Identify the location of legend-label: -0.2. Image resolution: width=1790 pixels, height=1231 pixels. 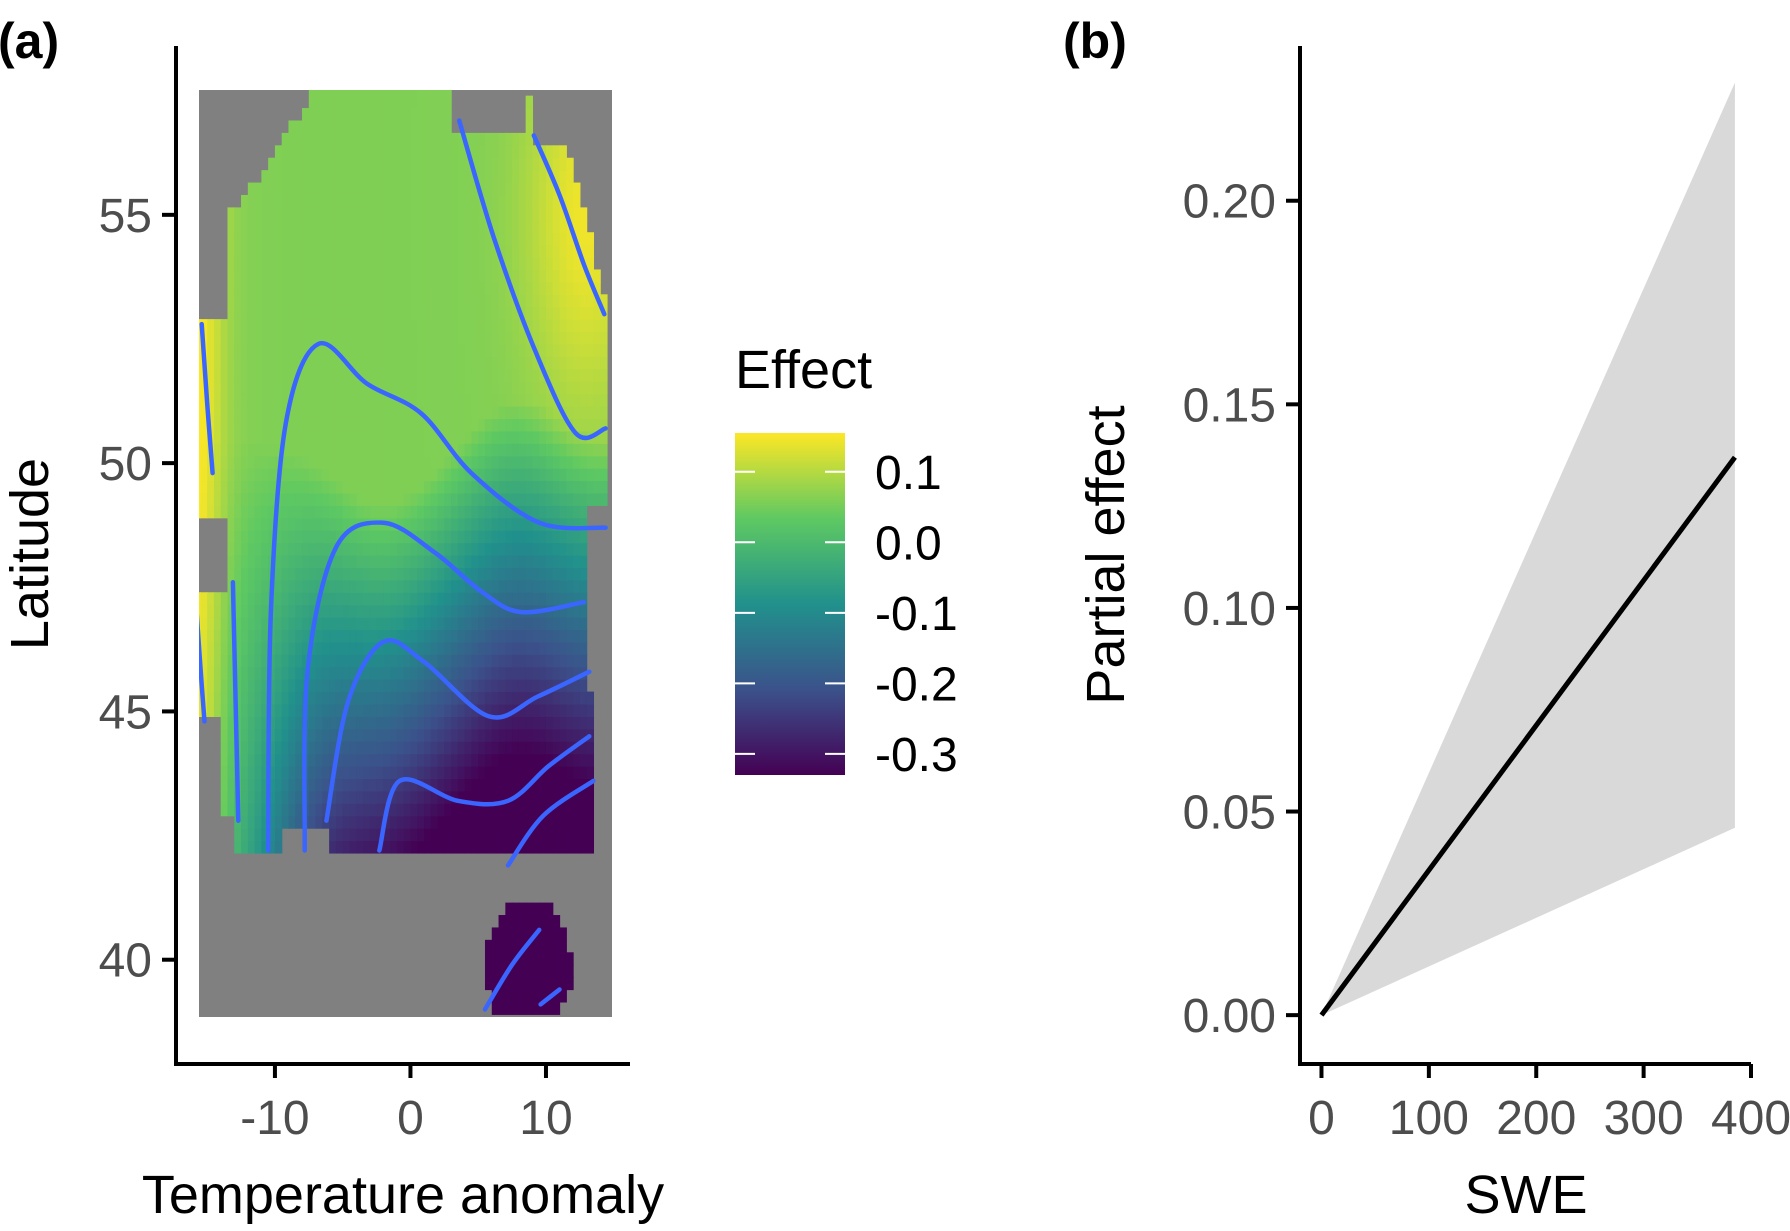
(916, 684).